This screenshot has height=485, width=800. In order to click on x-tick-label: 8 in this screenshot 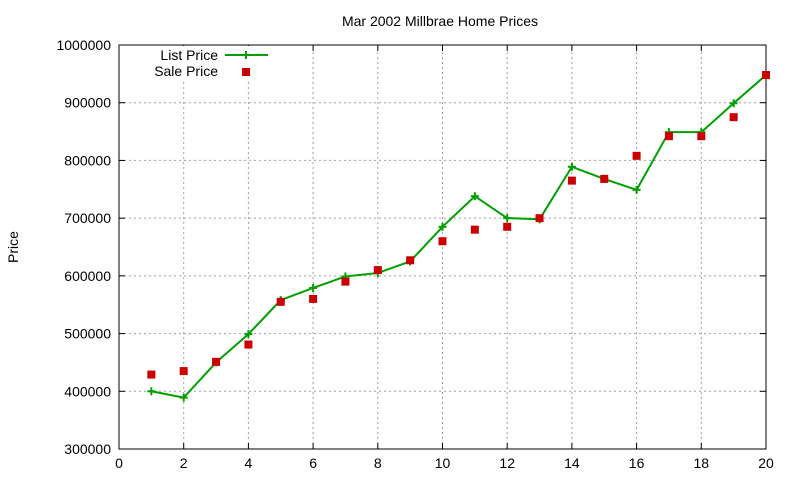, I will do `click(378, 463)`.